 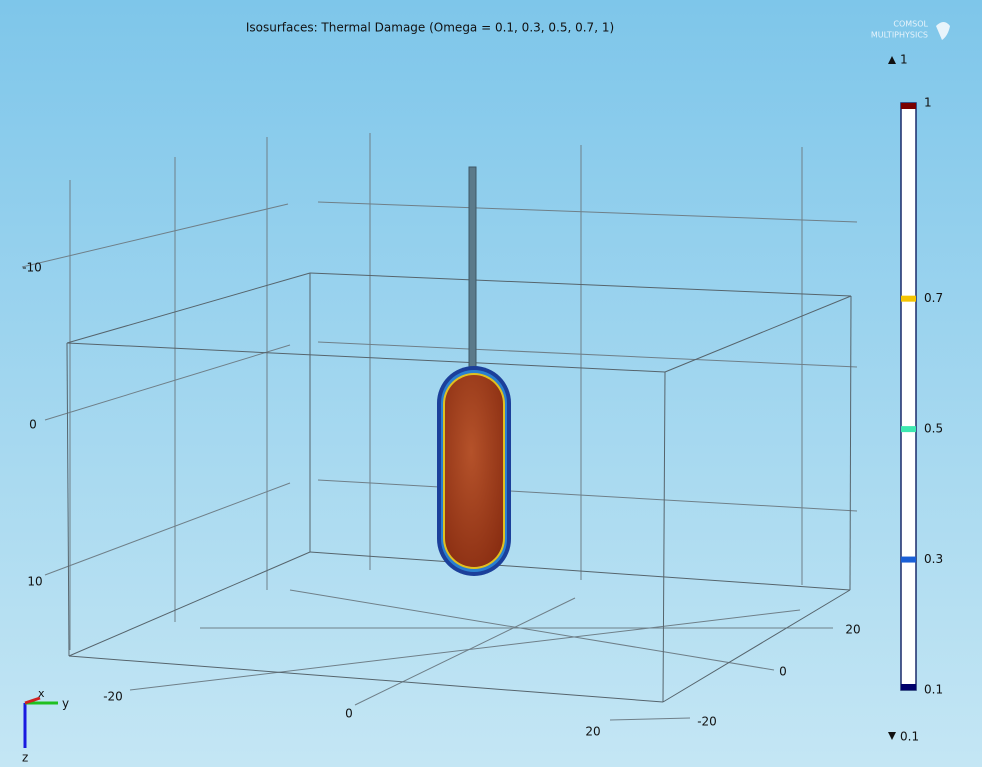 I want to click on colorbar-label: 0.5, so click(x=933, y=429).